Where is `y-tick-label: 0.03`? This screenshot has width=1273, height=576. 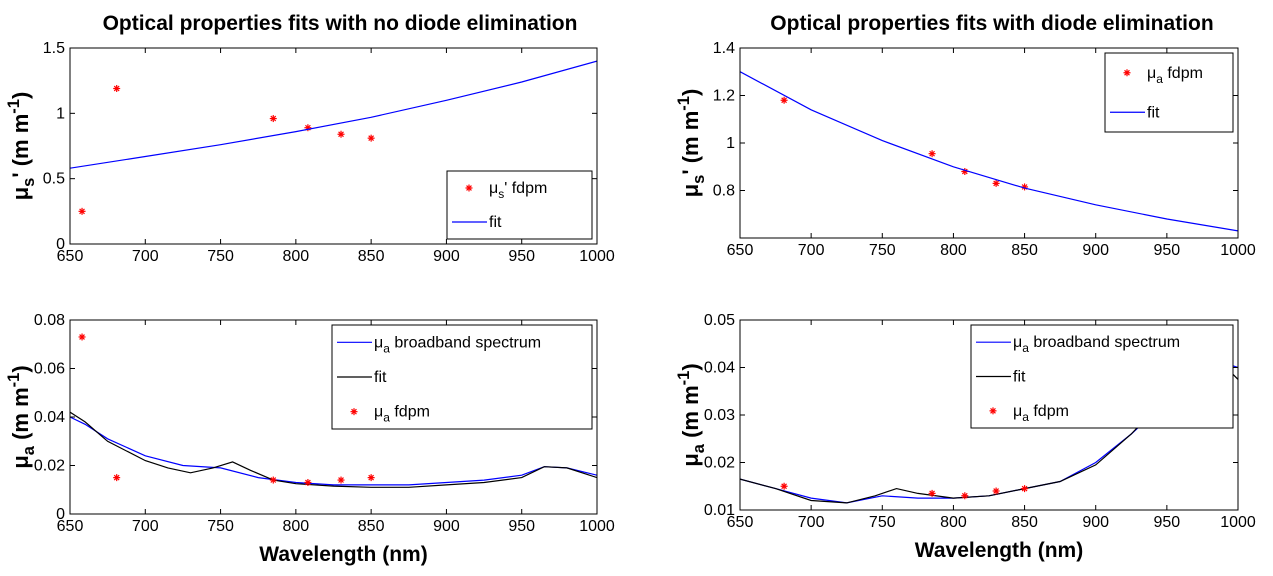 y-tick-label: 0.03 is located at coordinates (719, 415).